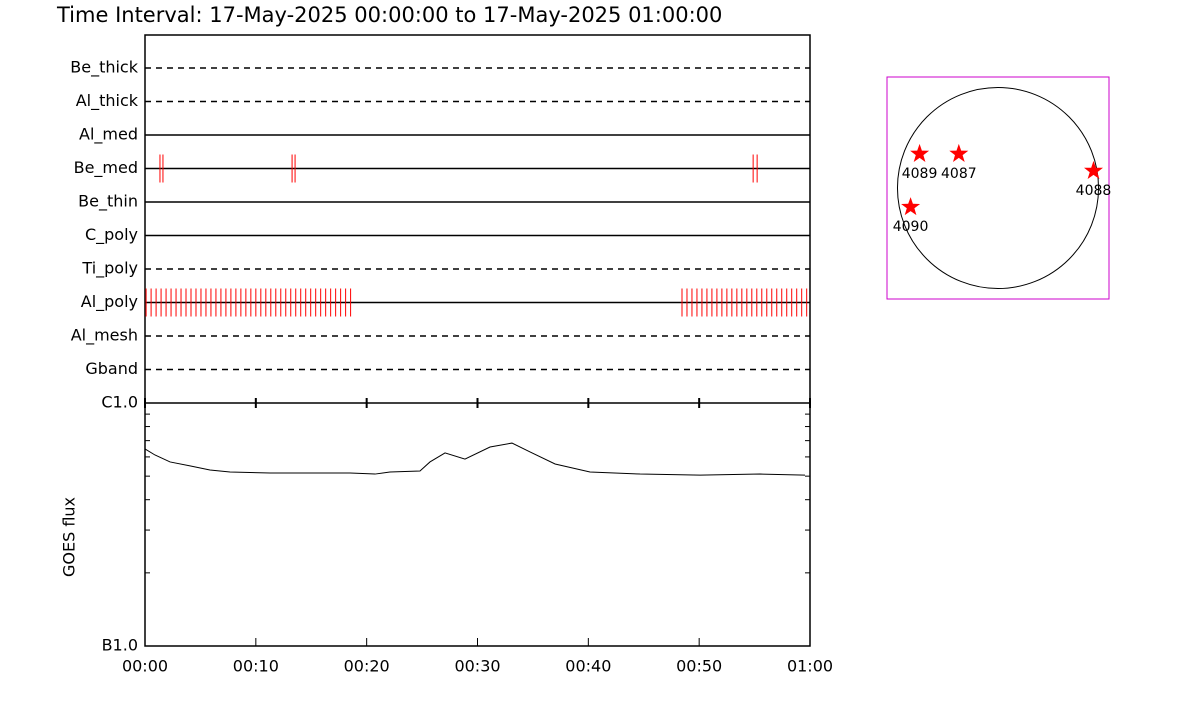 This screenshot has height=704, width=1200. What do you see at coordinates (108, 202) in the screenshot?
I see `row-label: Be_thin` at bounding box center [108, 202].